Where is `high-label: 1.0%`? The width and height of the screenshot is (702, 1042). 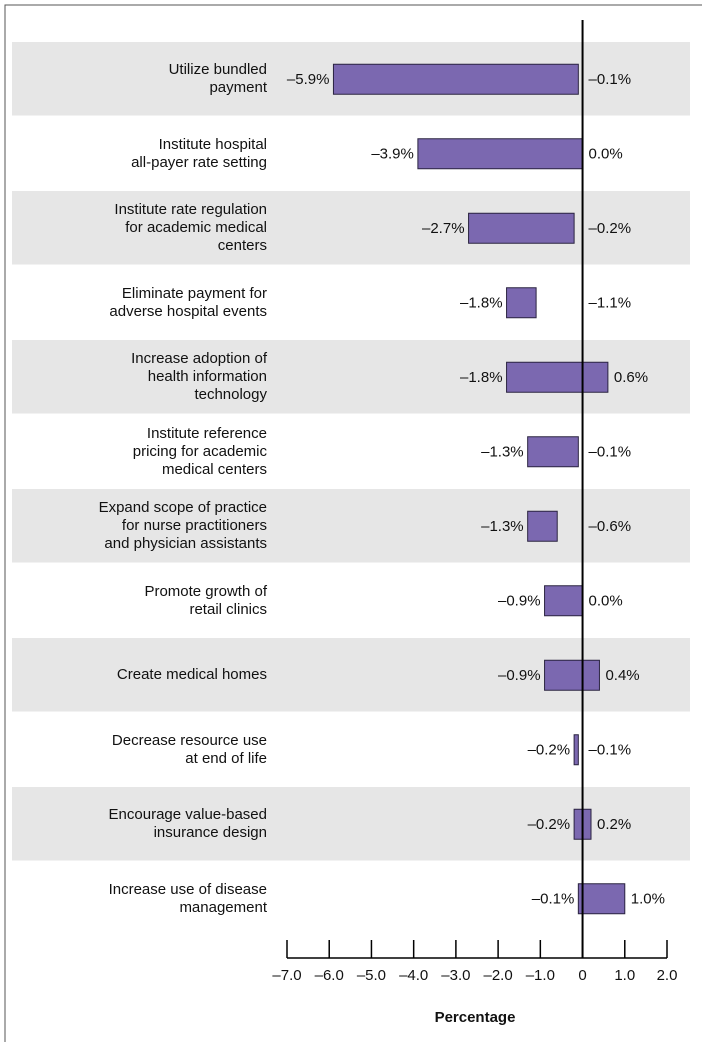
high-label: 1.0% is located at coordinates (648, 899).